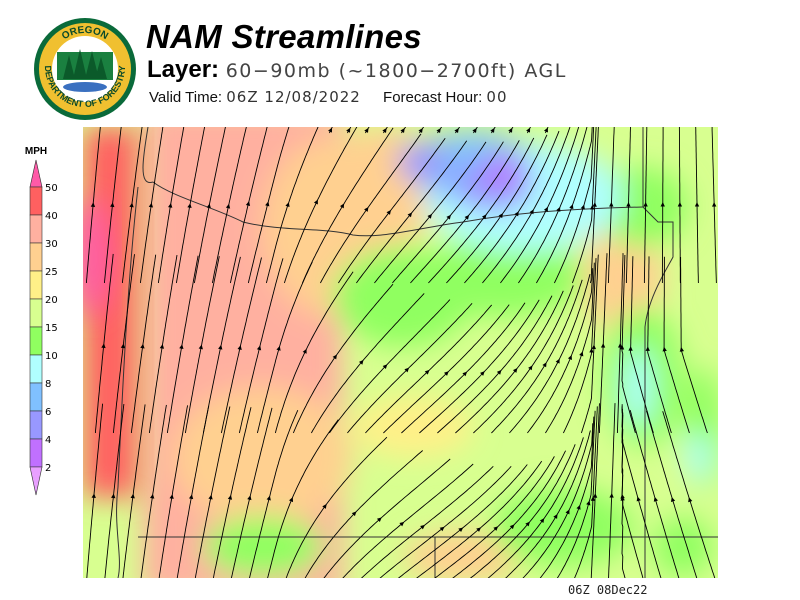  I want to click on legend-tick: 2, so click(48, 468).